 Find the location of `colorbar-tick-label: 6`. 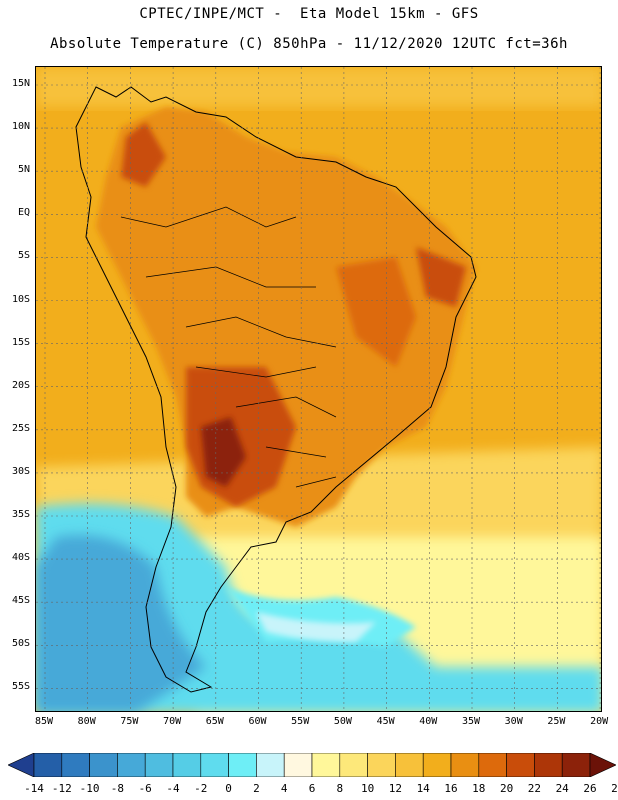

colorbar-tick-label: 6 is located at coordinates (312, 788).